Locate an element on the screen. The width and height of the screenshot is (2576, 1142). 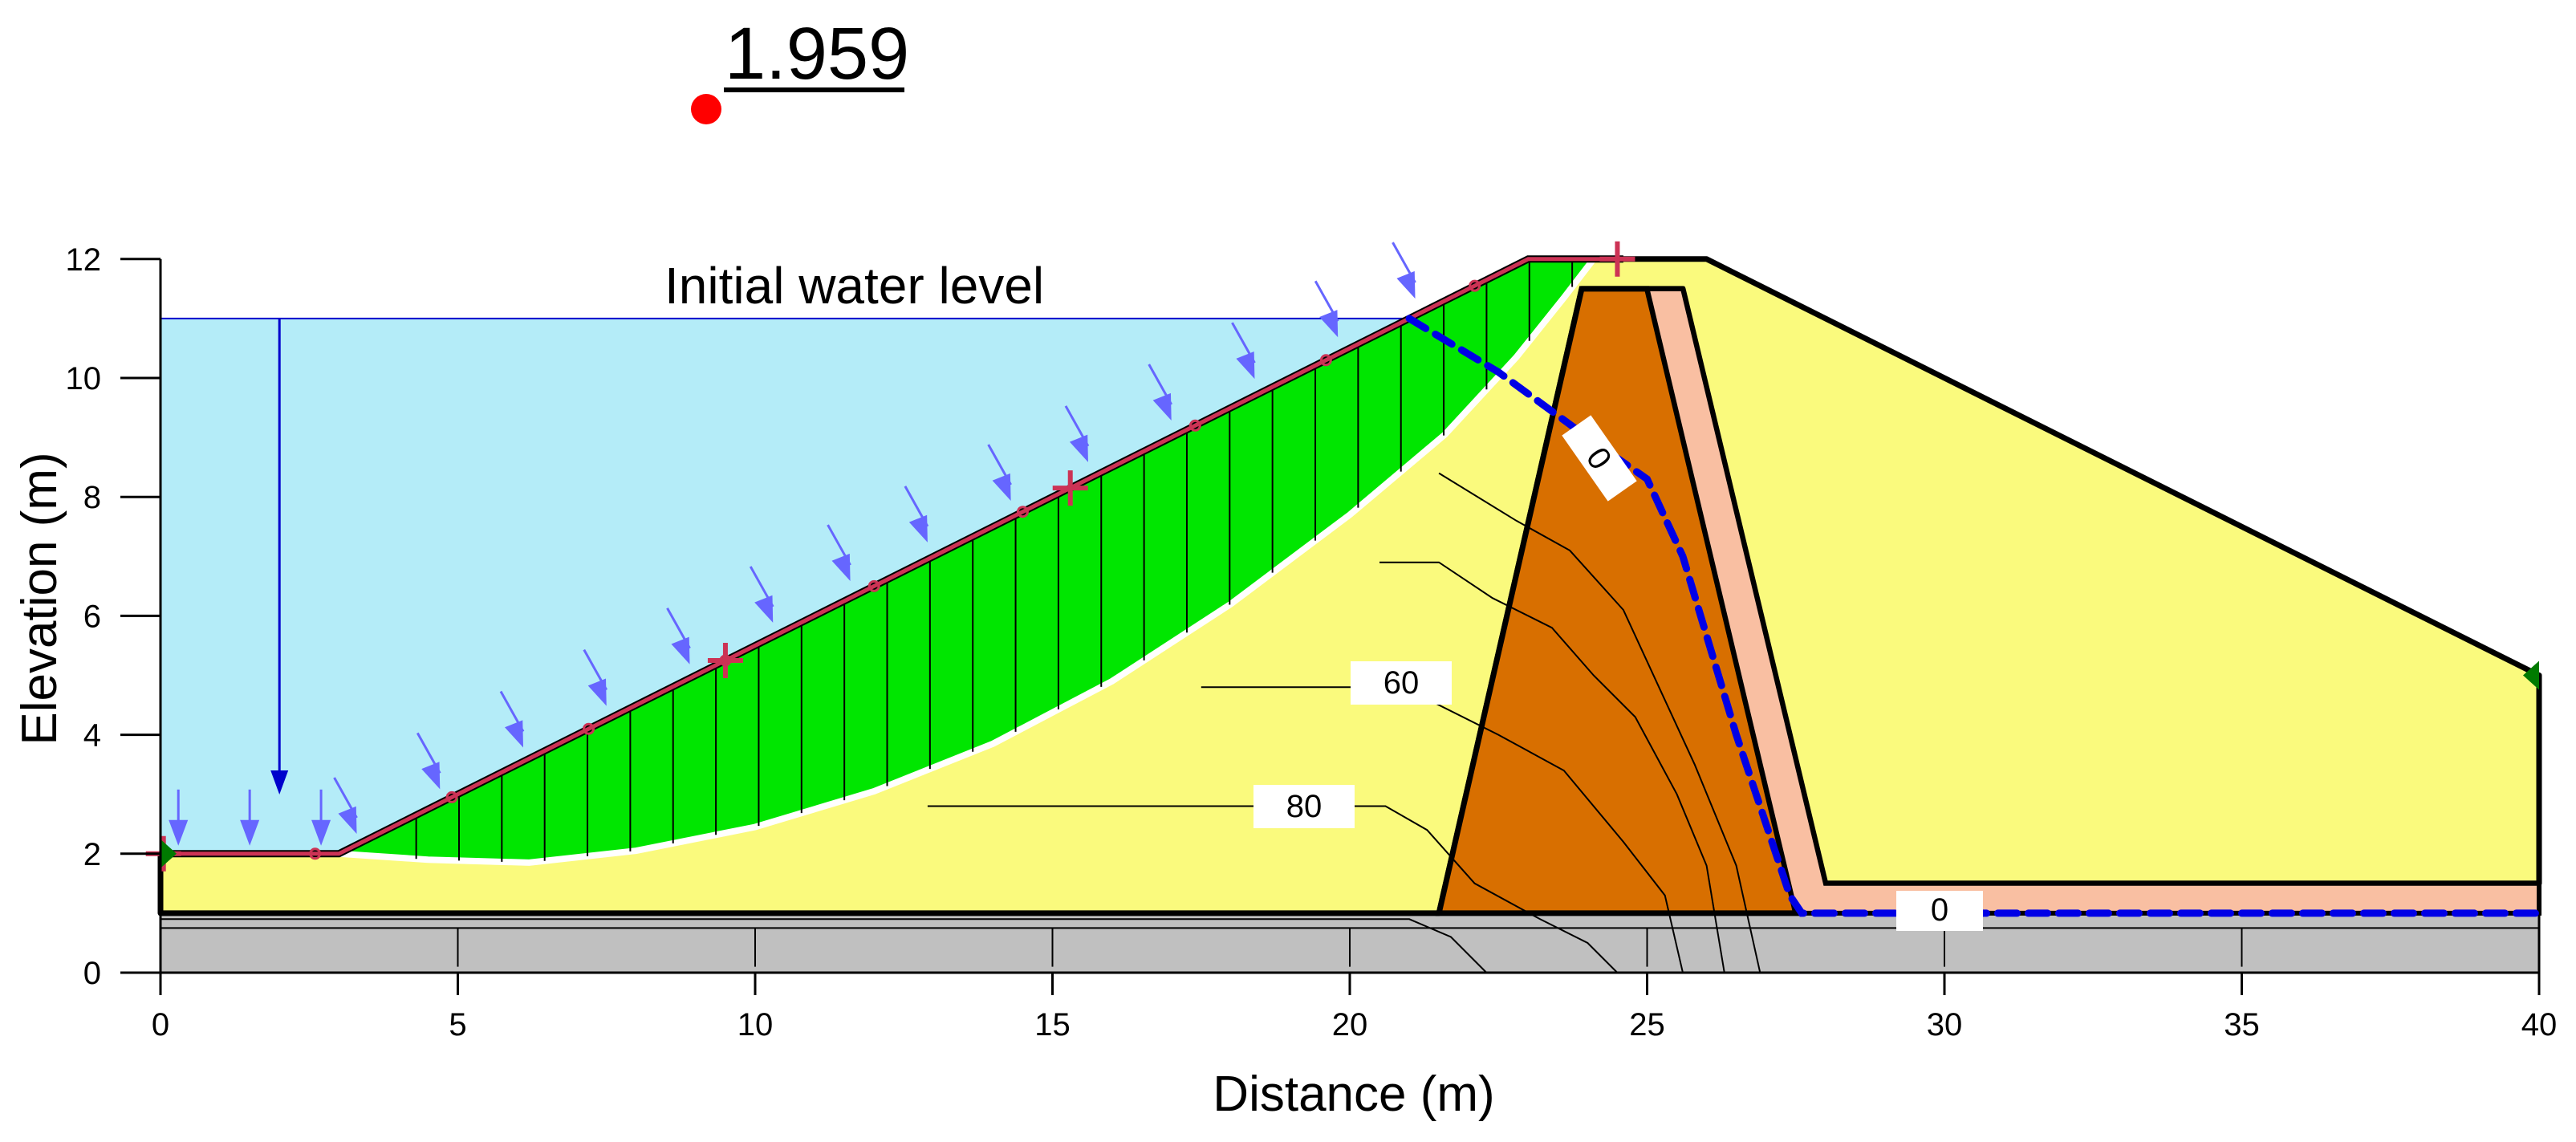
x-tick-label: 40 is located at coordinates (2540, 1024).